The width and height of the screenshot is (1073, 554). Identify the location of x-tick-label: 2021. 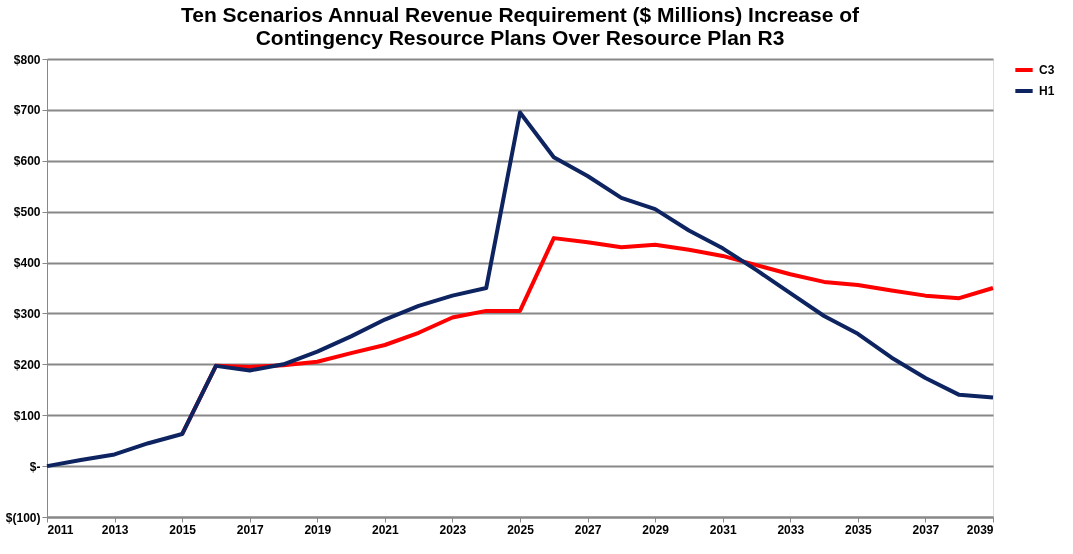
(386, 529).